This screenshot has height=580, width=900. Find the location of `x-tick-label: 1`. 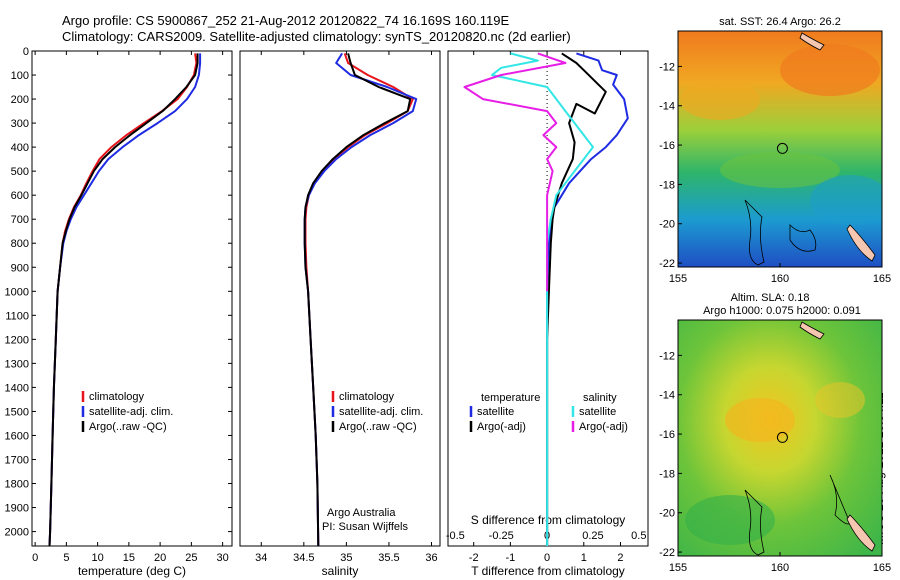

x-tick-label: 1 is located at coordinates (584, 558).